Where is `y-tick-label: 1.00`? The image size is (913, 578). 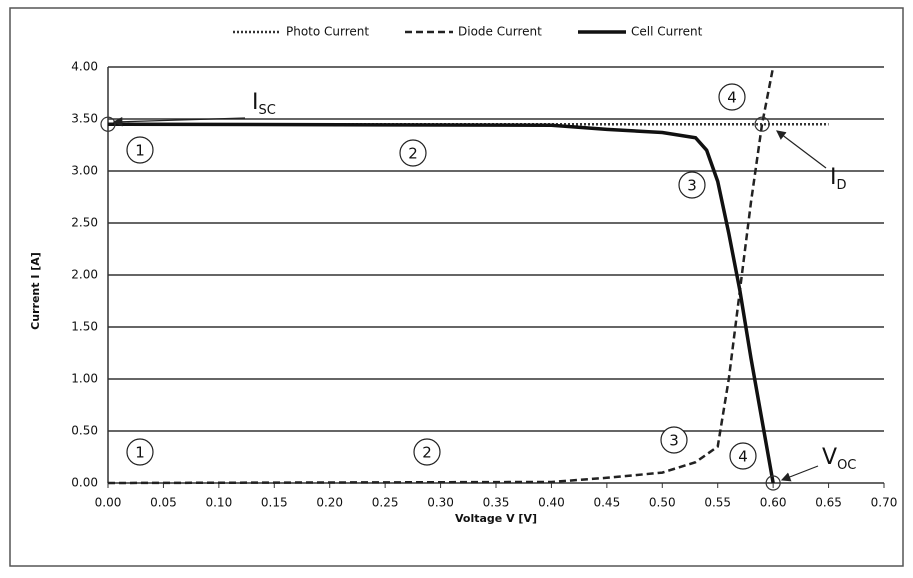 y-tick-label: 1.00 is located at coordinates (84, 379).